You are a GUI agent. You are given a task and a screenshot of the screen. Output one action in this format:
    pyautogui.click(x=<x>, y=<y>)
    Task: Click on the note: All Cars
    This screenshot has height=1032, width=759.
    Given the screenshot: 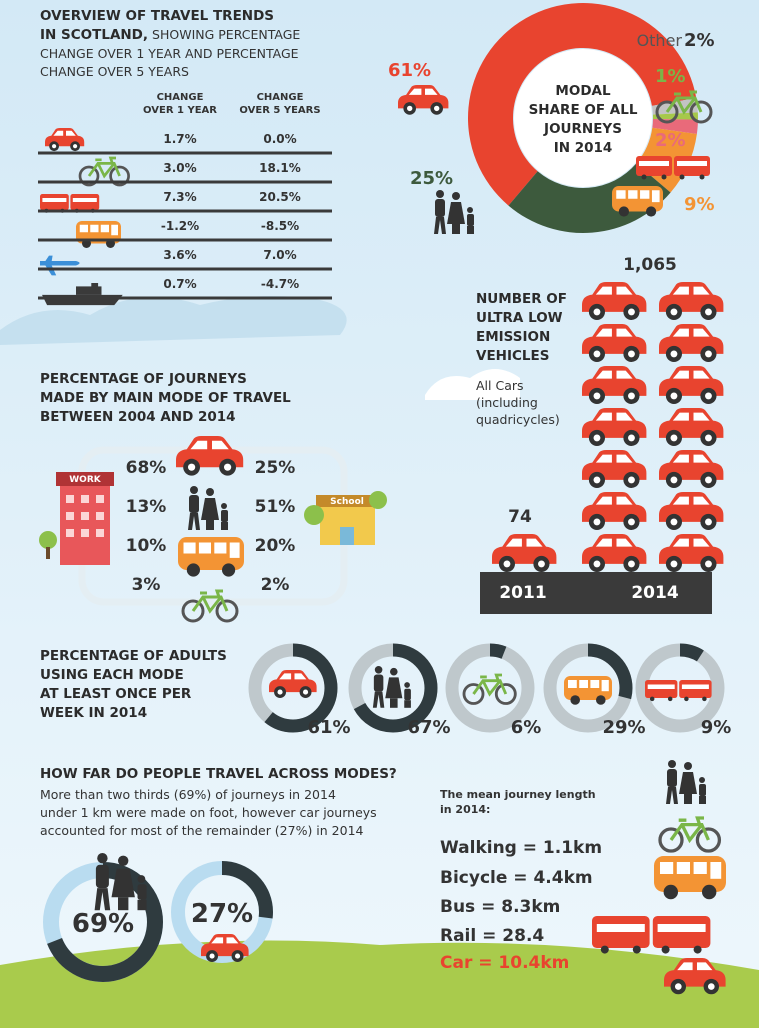 What is the action you would take?
    pyautogui.click(x=500, y=385)
    